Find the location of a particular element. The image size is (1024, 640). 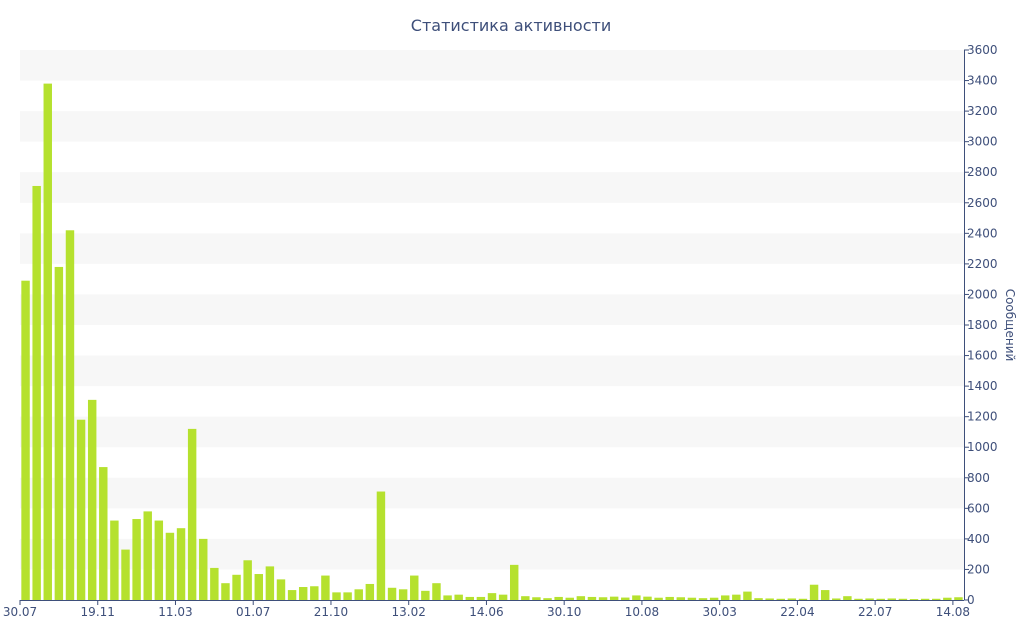

x-tick-label: 30.03 is located at coordinates (719, 612).